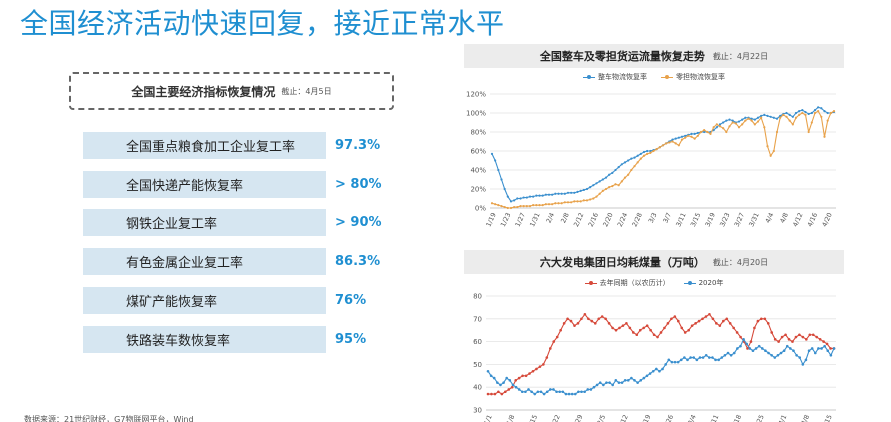 Image resolution: width=891 pixels, height=422 pixels. I want to click on legend-item: 2020年, so click(703, 283).